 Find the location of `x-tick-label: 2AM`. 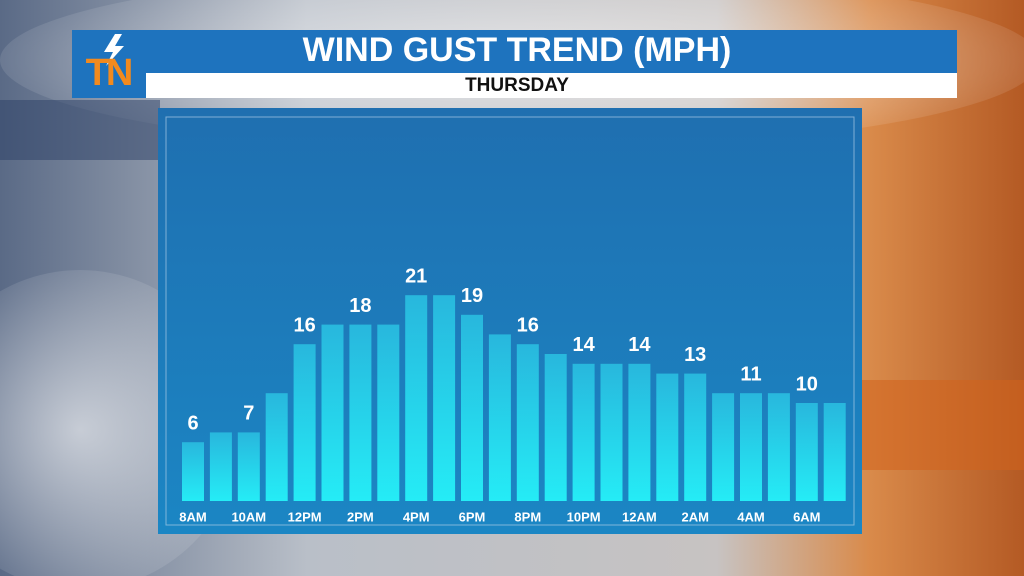

x-tick-label: 2AM is located at coordinates (694, 516).